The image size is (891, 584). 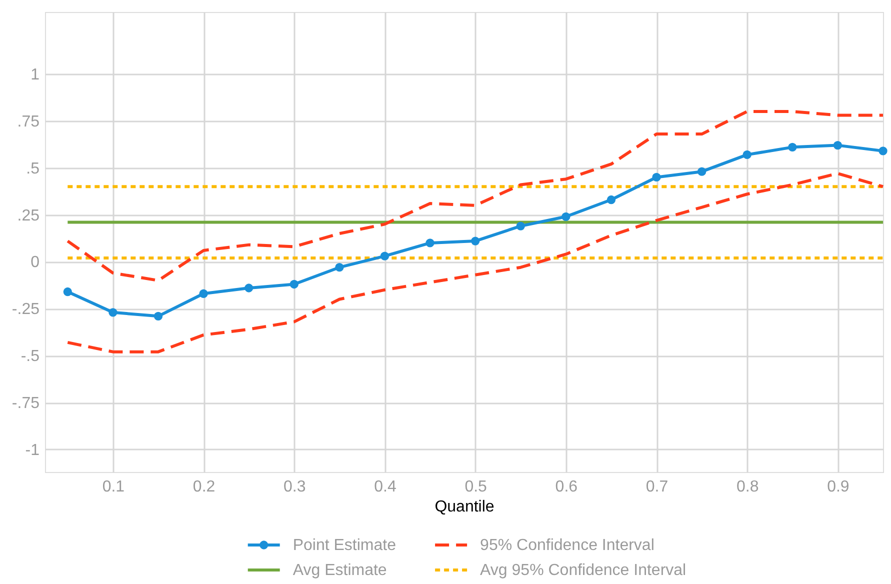 I want to click on legend-label: Point Estimate, so click(x=344, y=545).